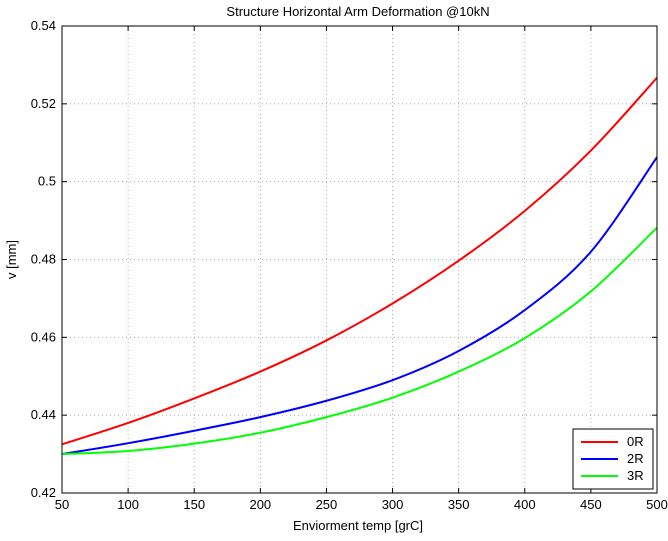  What do you see at coordinates (591, 504) in the screenshot?
I see `x-tick-label: 450` at bounding box center [591, 504].